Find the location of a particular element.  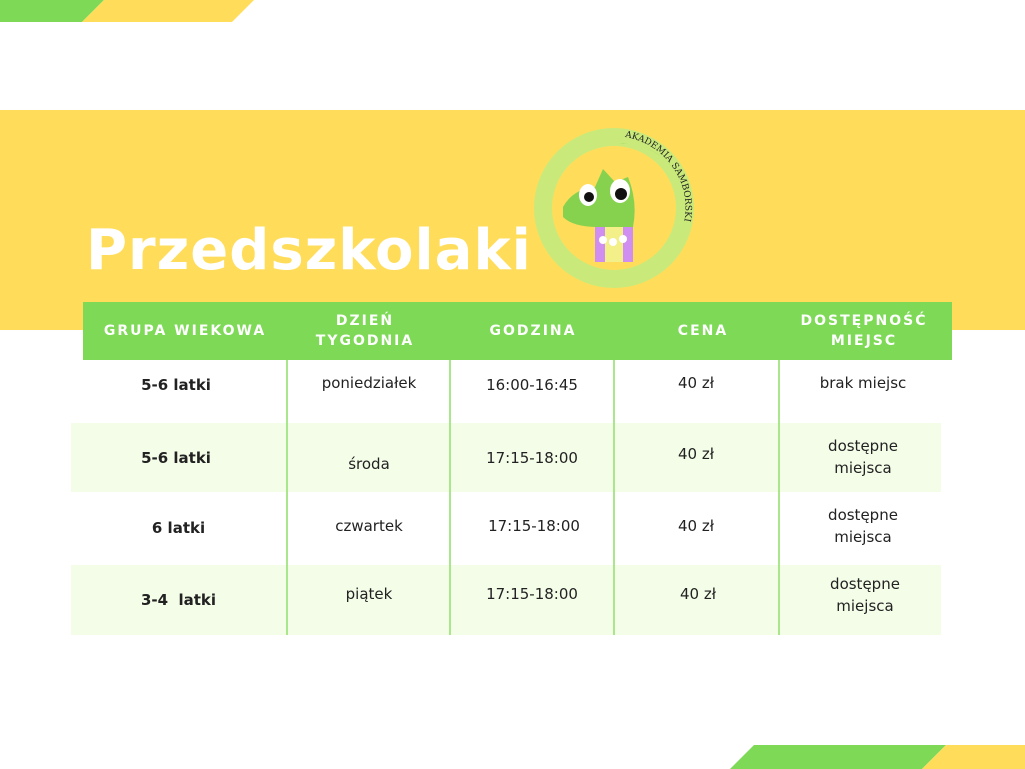

day-cell: poniedziałek is located at coordinates (369, 383).